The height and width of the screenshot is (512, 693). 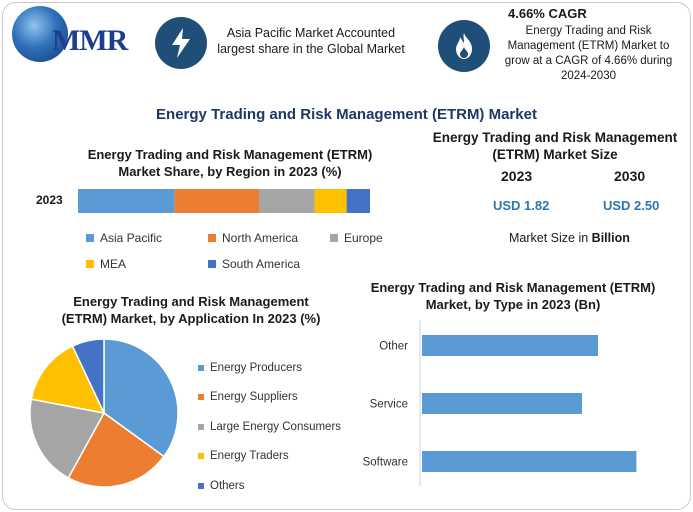 I want to click on pie-slice-large-energy-consumers, so click(x=67, y=438).